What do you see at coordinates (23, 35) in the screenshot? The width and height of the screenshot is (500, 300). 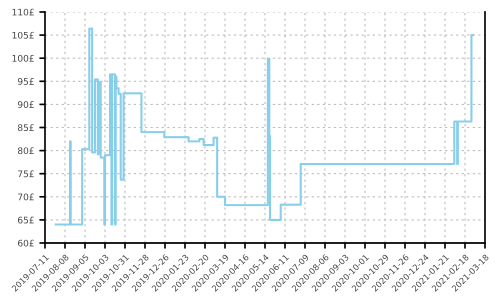 I see `y-tick-label: 105£` at bounding box center [23, 35].